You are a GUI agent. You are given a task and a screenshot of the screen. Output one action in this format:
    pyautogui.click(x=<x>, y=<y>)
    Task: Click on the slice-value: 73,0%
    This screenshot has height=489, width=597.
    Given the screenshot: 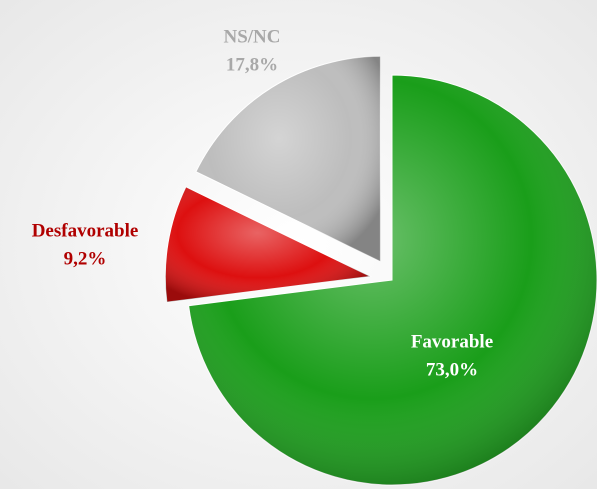 What is the action you would take?
    pyautogui.click(x=452, y=369)
    